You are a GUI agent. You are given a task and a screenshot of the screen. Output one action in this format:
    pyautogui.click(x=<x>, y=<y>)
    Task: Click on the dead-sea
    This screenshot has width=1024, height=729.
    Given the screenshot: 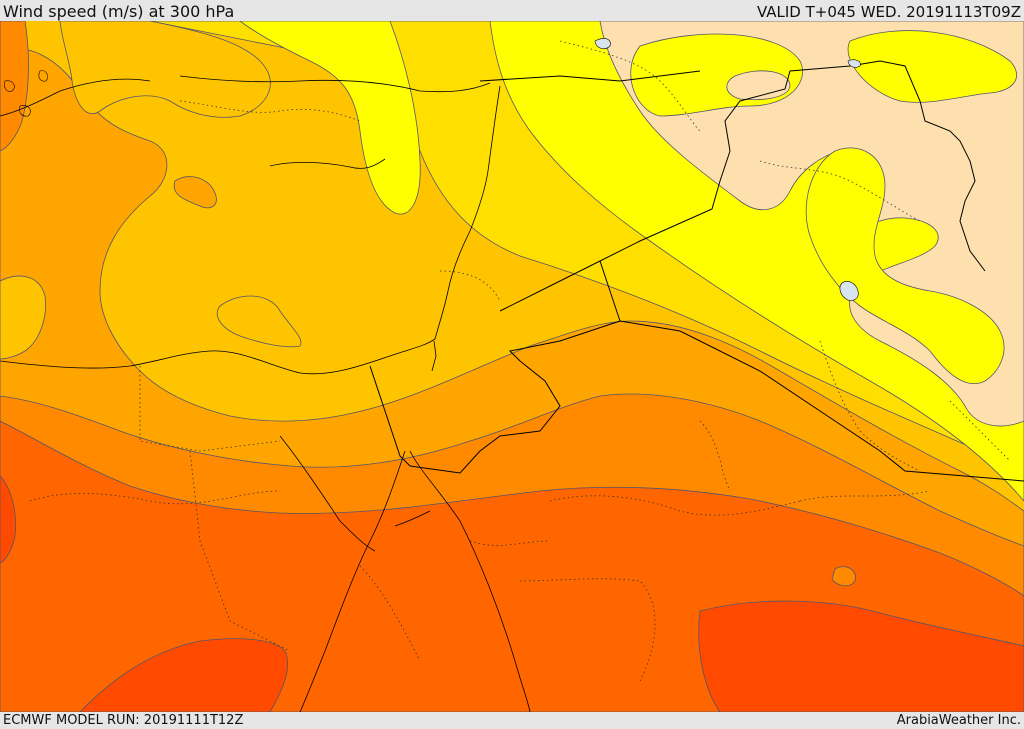 What is the action you would take?
    pyautogui.click(x=434, y=356)
    